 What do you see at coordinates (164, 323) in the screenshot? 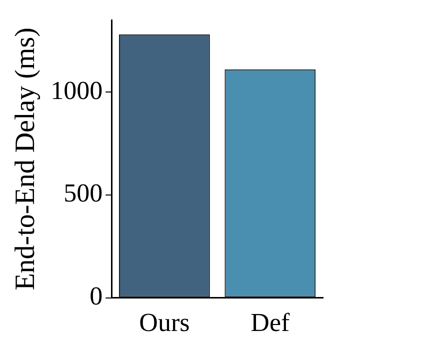
I see `x-tick-label: Ours` at bounding box center [164, 323].